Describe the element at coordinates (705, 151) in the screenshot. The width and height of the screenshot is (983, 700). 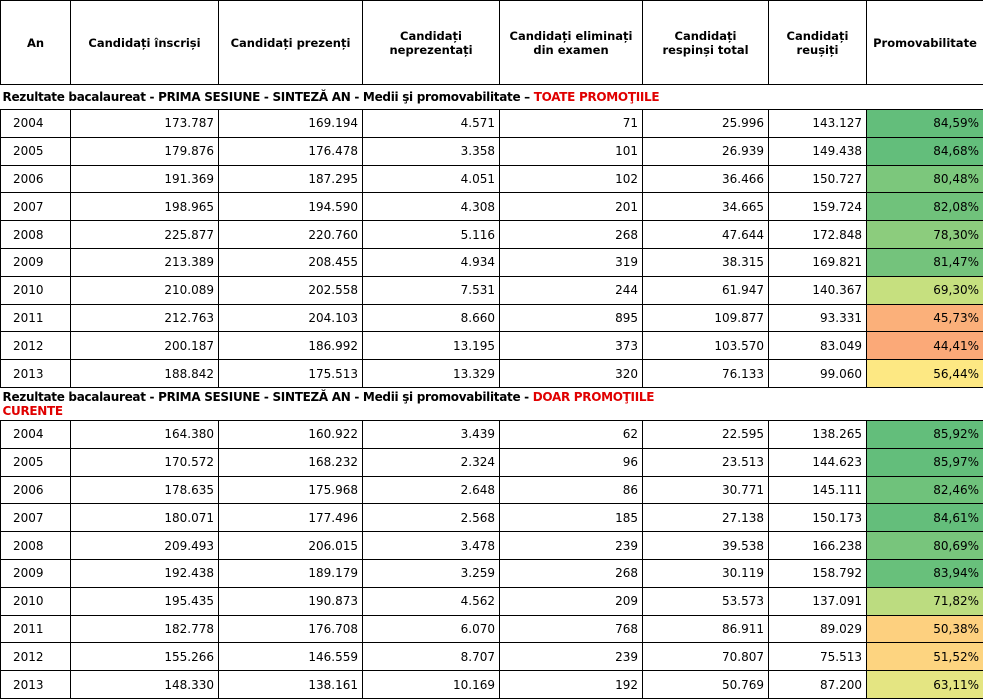
I see `data-cell: 26.939` at that location.